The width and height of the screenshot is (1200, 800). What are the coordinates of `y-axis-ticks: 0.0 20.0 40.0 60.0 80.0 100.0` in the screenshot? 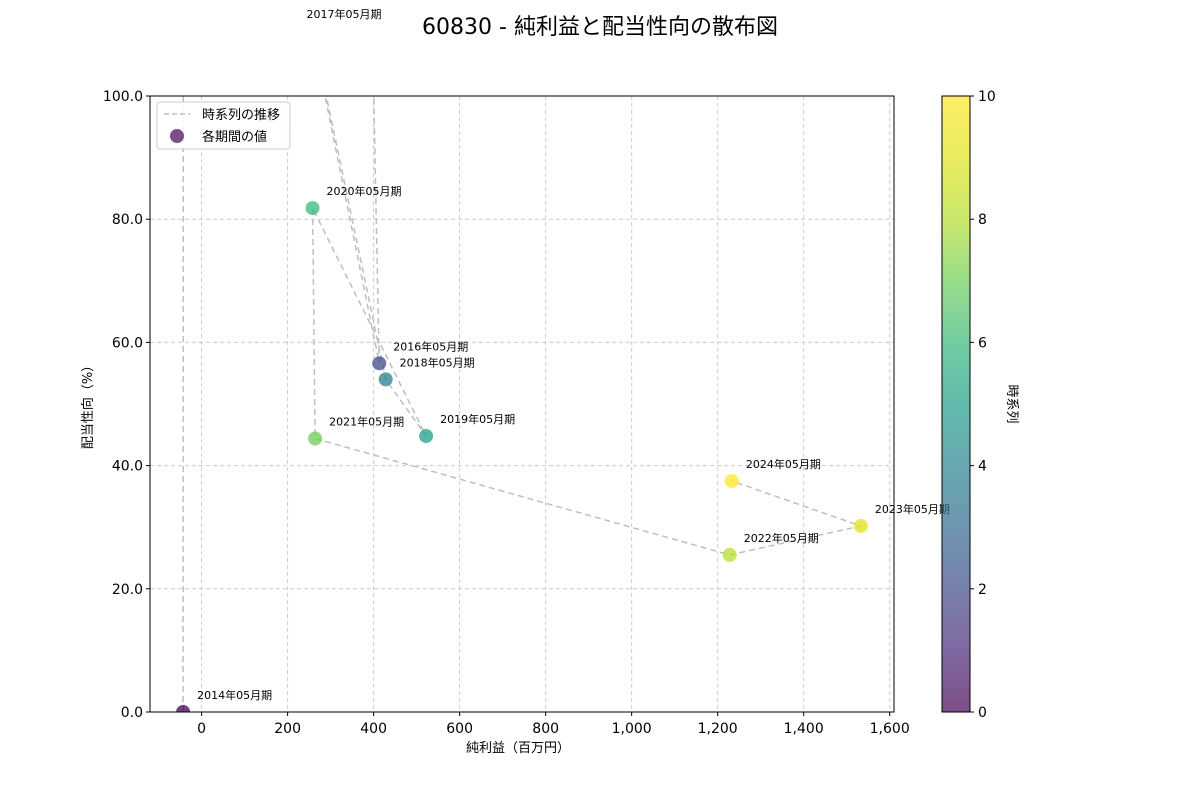 It's located at (126, 405).